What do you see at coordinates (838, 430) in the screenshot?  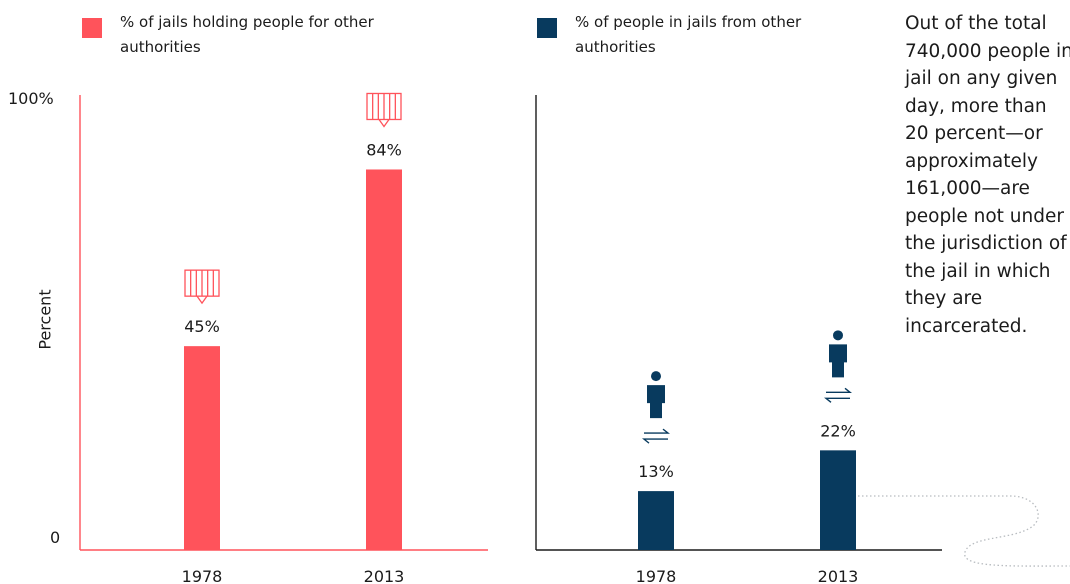 I see `data-label: 22%` at bounding box center [838, 430].